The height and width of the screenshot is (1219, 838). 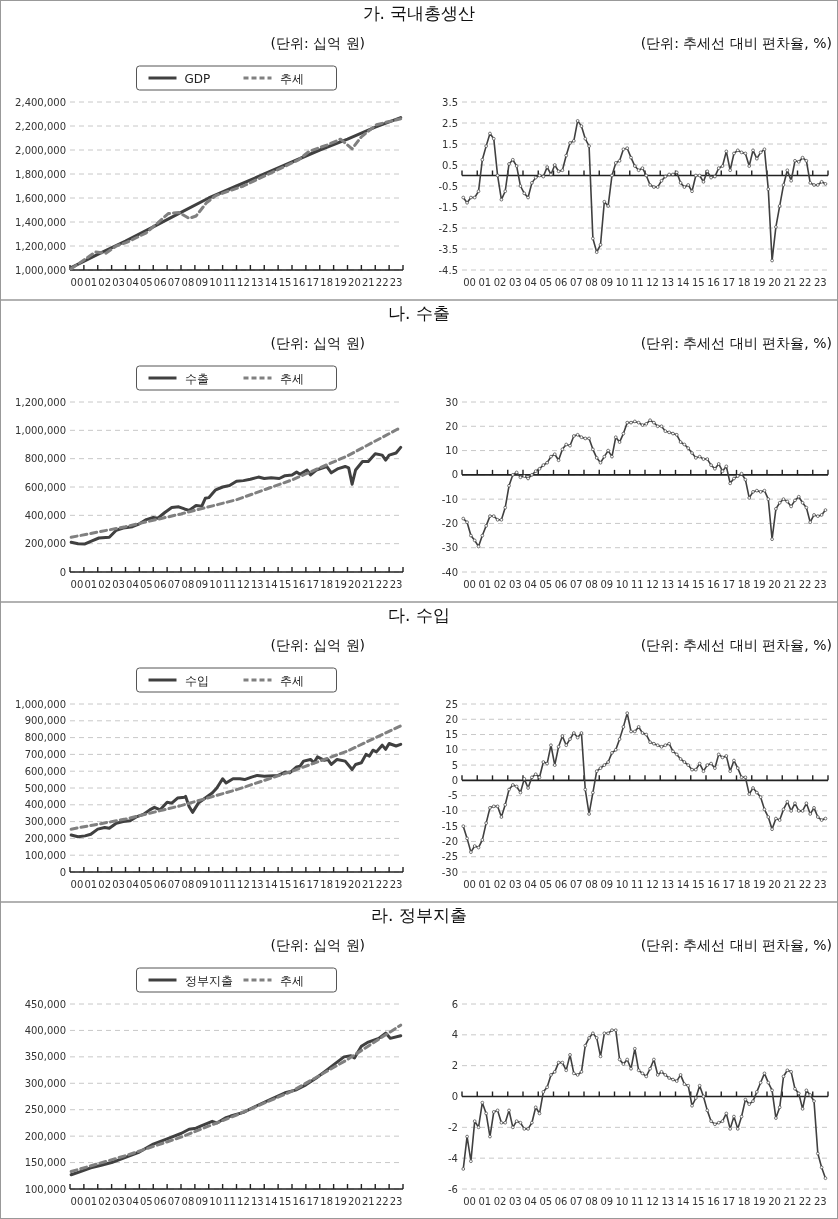 I want to click on y-tick-label: -2, so click(x=453, y=1127).